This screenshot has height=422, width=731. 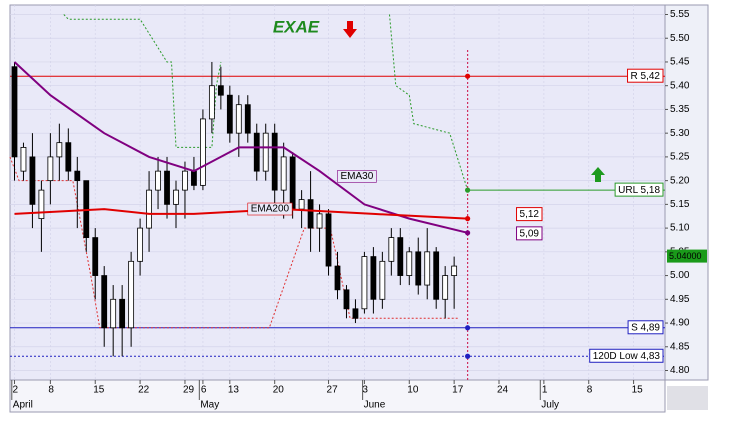 I want to click on month-label: July, so click(x=550, y=405).